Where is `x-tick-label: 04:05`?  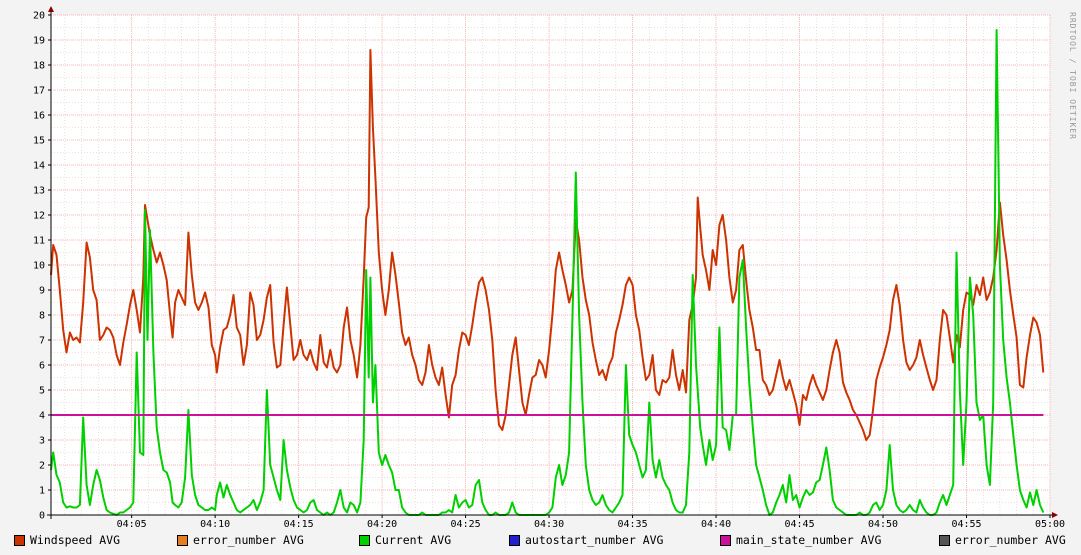 x-tick-label: 04:05 is located at coordinates (132, 524).